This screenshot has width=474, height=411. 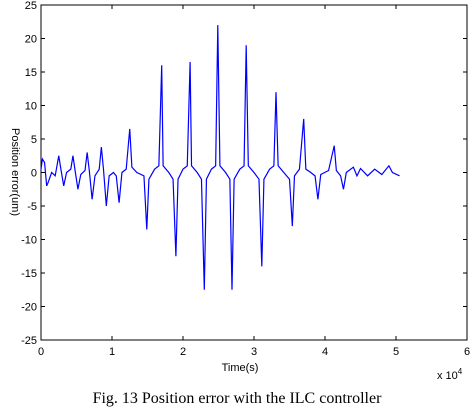 What do you see at coordinates (41, 352) in the screenshot?
I see `x-tick-label: 0` at bounding box center [41, 352].